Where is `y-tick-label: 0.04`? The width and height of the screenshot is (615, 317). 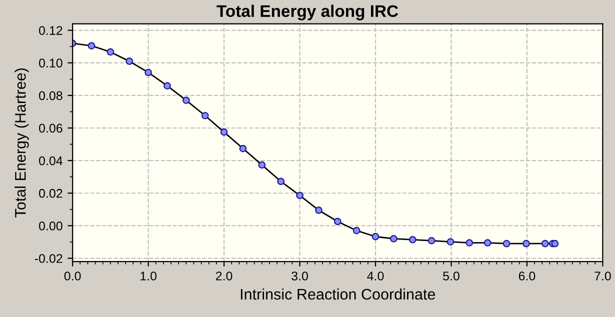
y-tick-label: 0.04 is located at coordinates (50, 161).